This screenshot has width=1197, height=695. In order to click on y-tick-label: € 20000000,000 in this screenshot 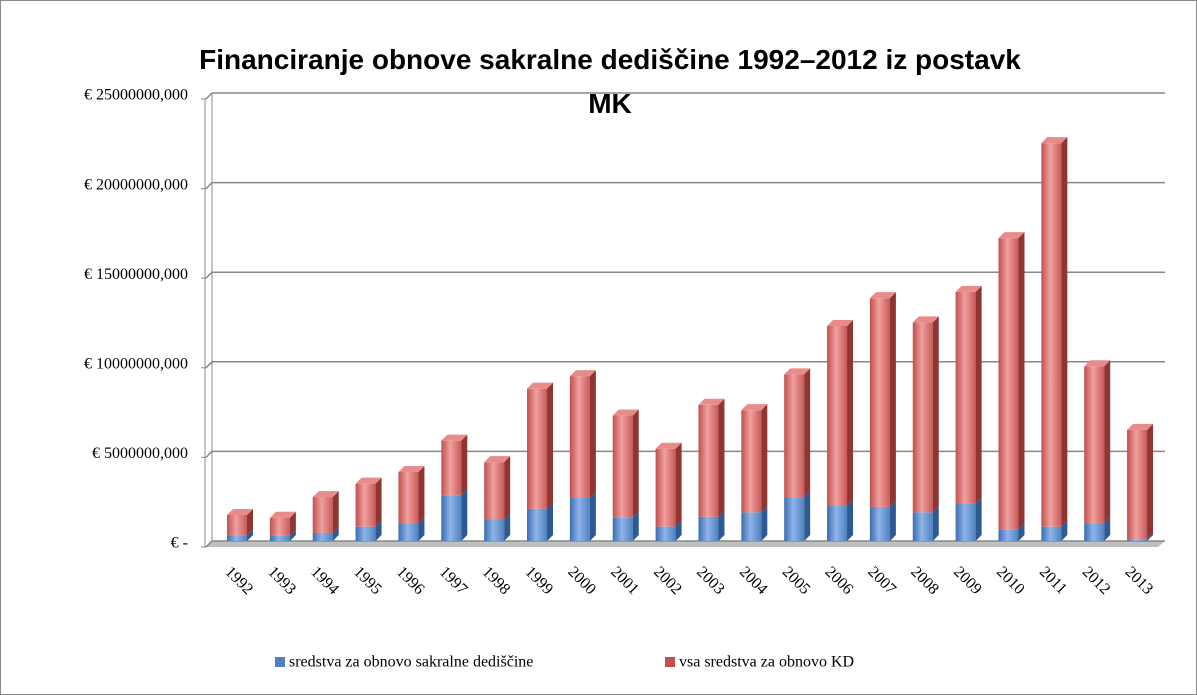, I will do `click(136, 184)`.